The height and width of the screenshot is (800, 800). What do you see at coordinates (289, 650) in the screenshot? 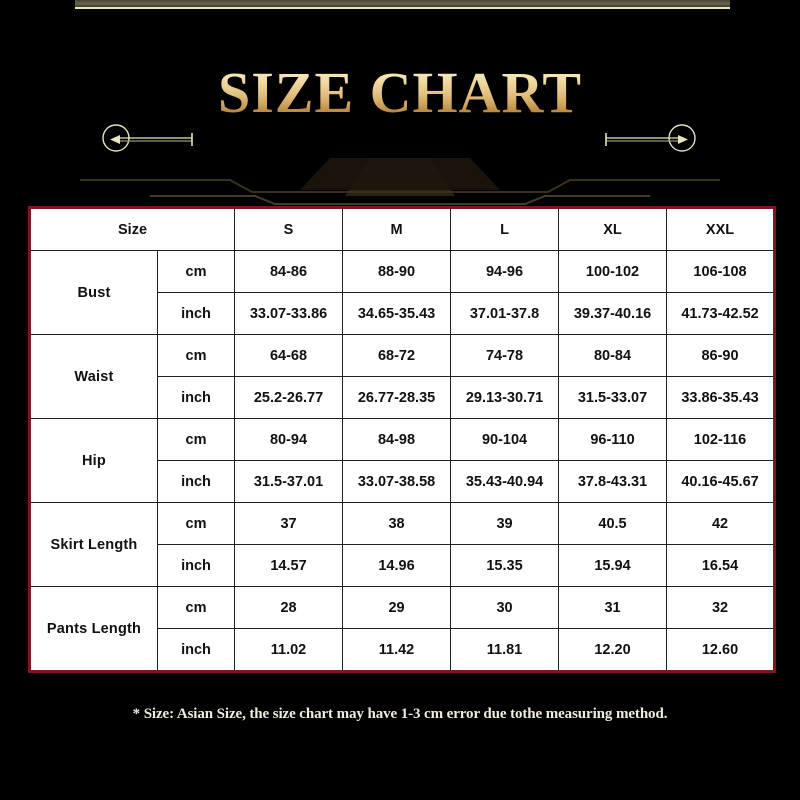
I see `cell-pants-inch-s: 11.02` at bounding box center [289, 650].